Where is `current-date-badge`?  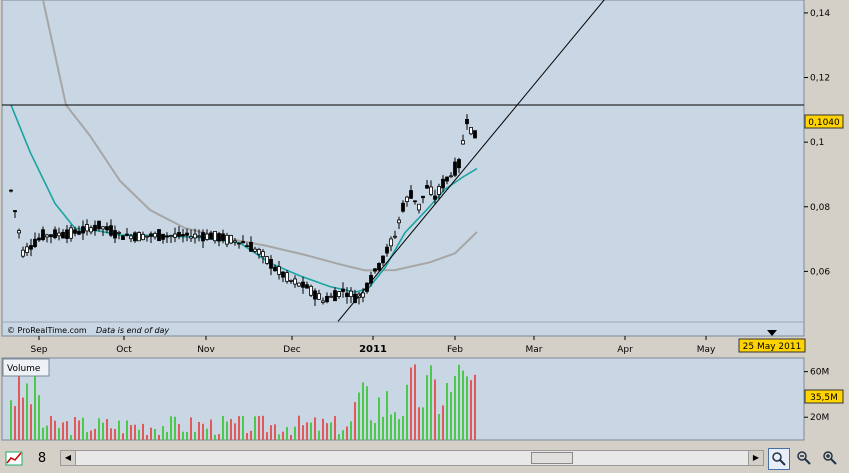
current-date-badge is located at coordinates (772, 345).